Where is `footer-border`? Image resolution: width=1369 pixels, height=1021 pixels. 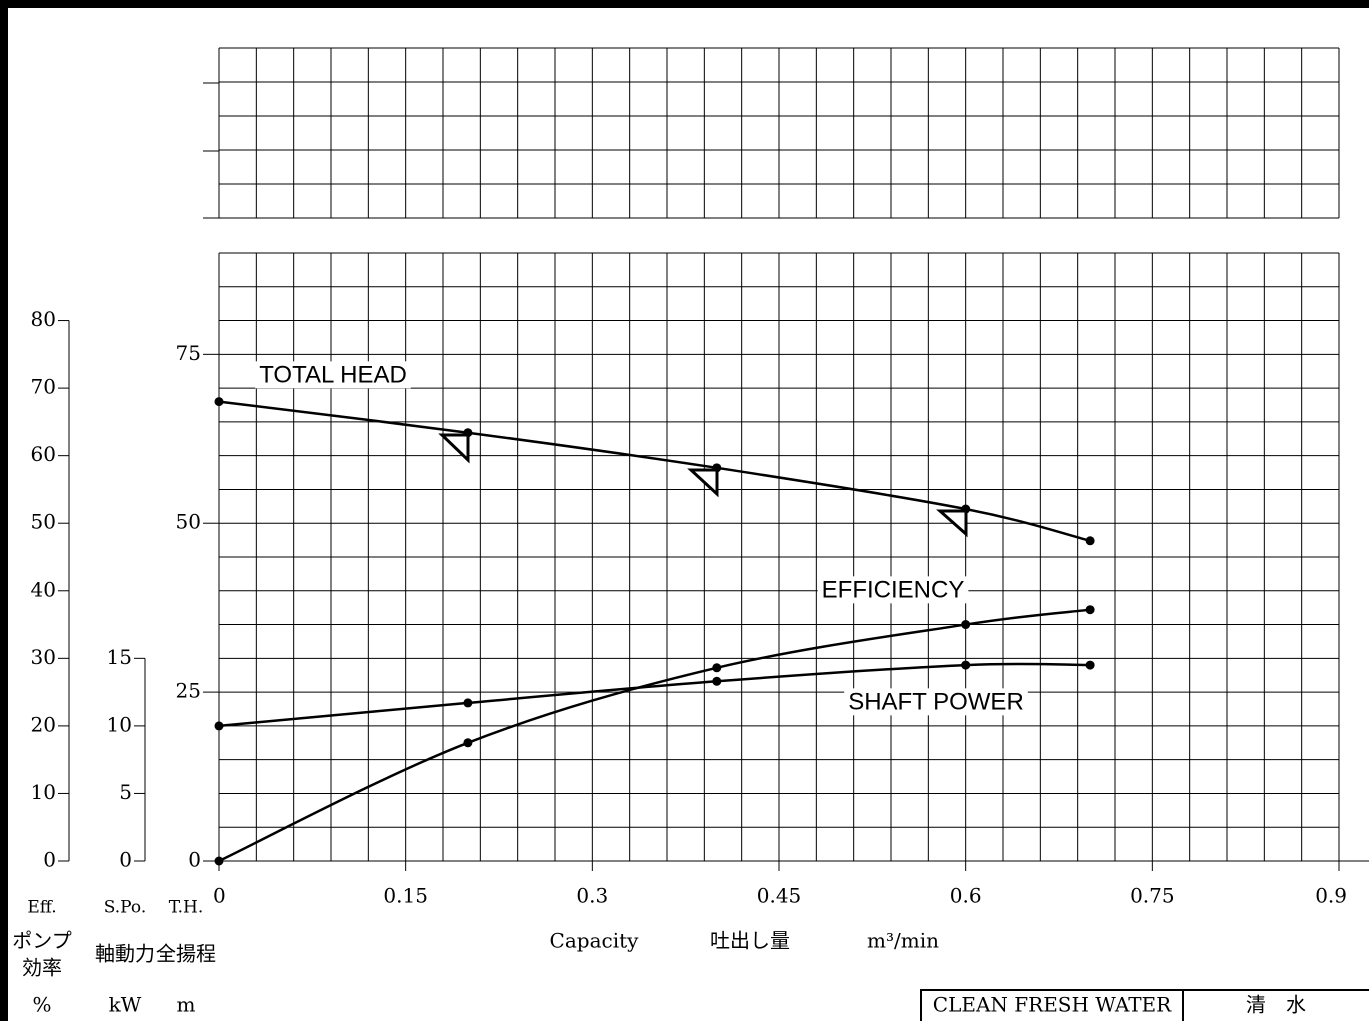 footer-border is located at coordinates (1144, 1005).